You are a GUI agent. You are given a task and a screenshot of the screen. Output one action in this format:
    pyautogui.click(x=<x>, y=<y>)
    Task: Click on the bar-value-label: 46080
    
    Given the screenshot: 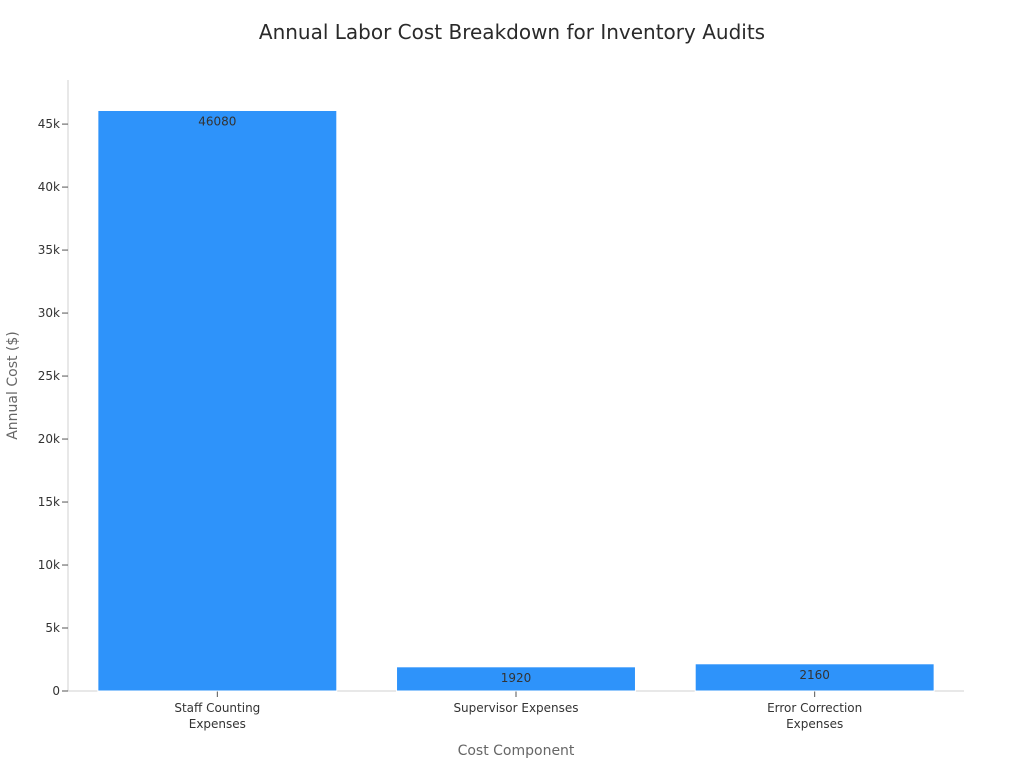 What is the action you would take?
    pyautogui.click(x=217, y=121)
    